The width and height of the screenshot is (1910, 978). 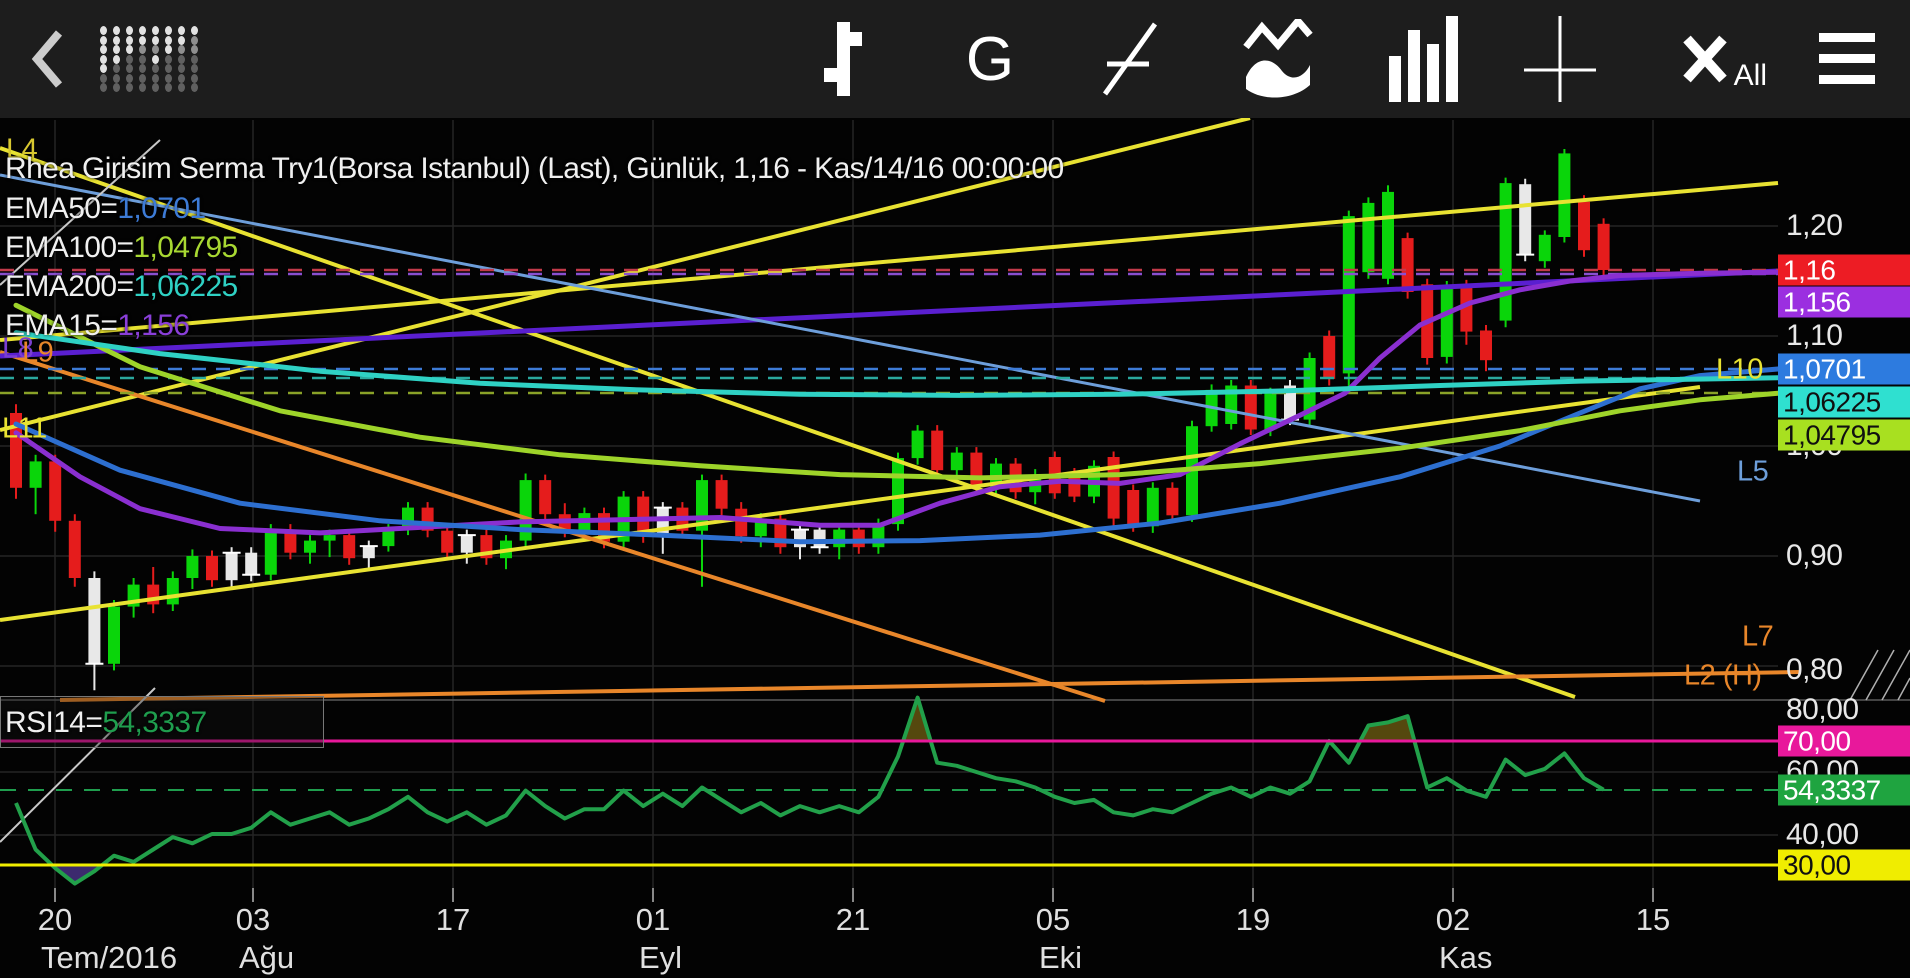 I want to click on crosshair-button, so click(x=1560, y=59).